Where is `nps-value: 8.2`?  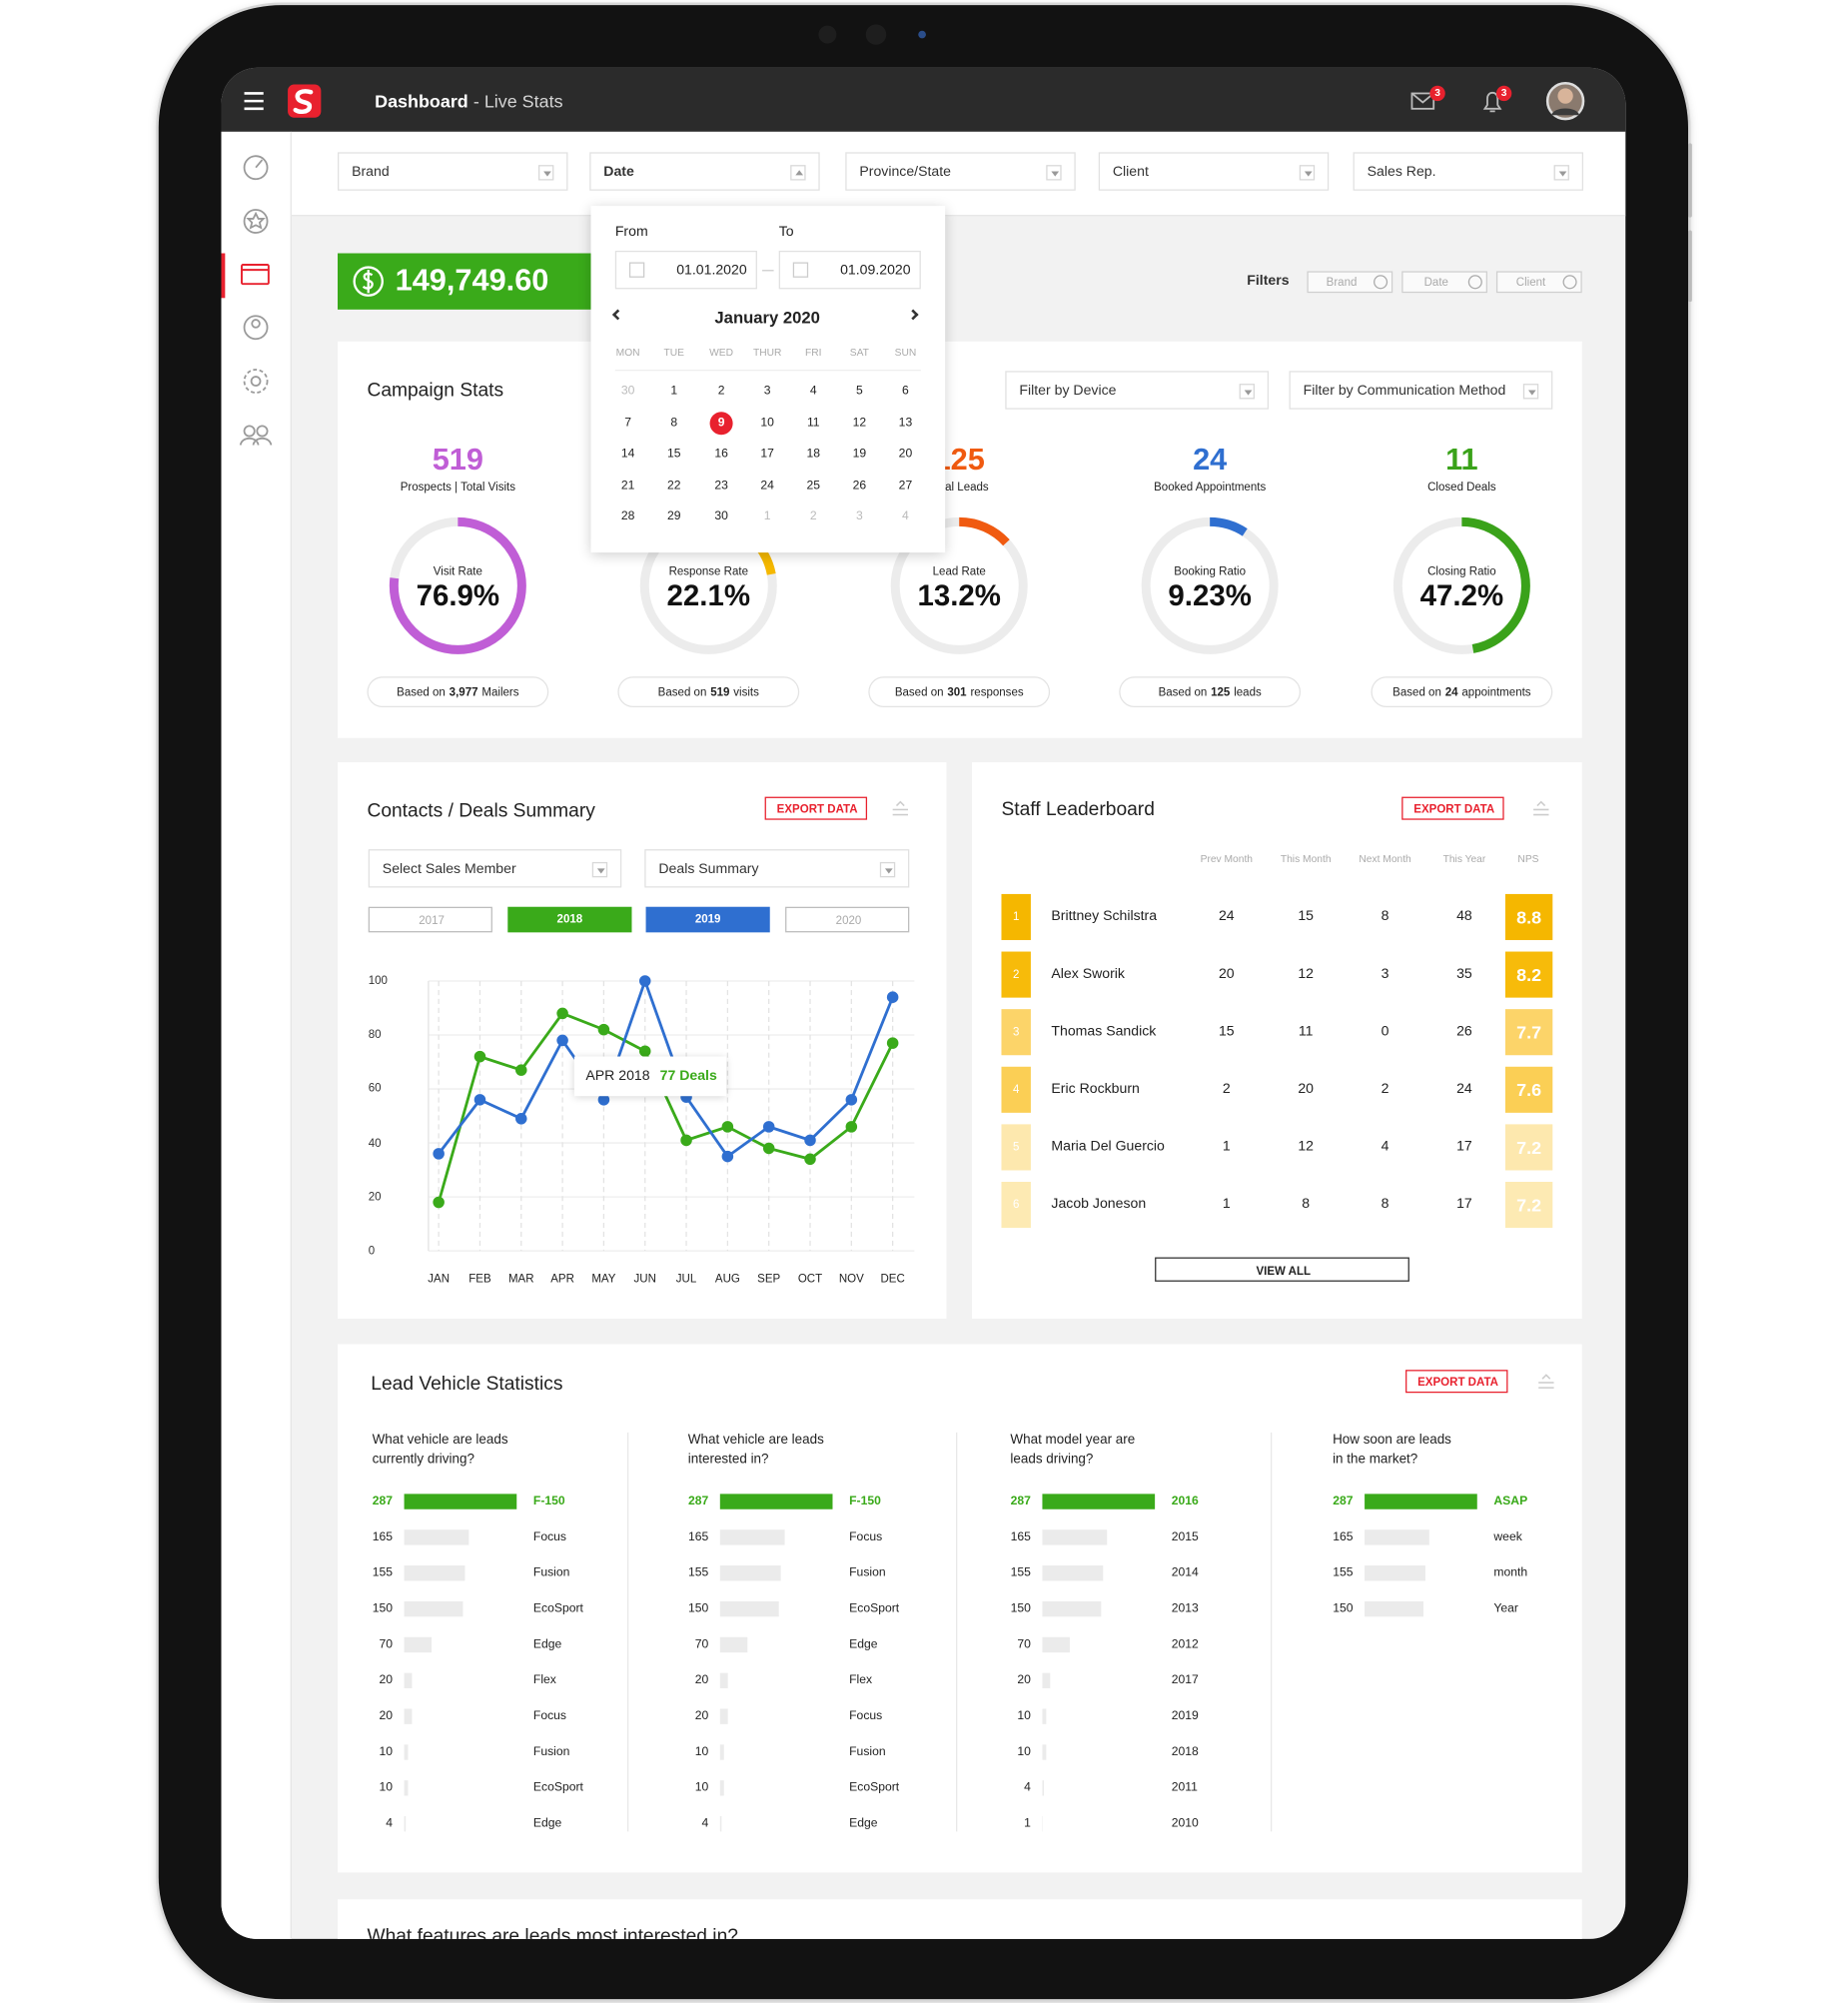 nps-value: 8.2 is located at coordinates (1528, 975).